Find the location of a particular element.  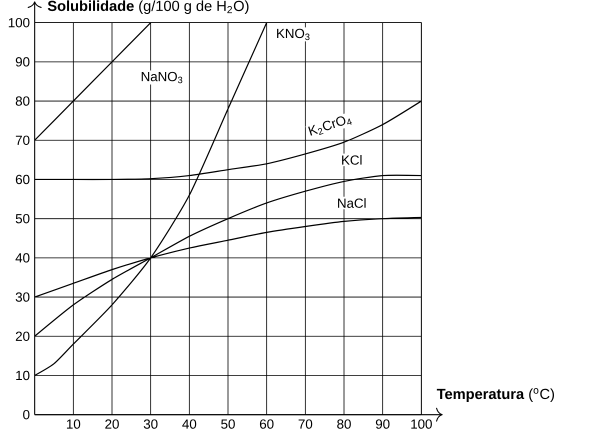

y-tick-label: 60 is located at coordinates (23, 179).